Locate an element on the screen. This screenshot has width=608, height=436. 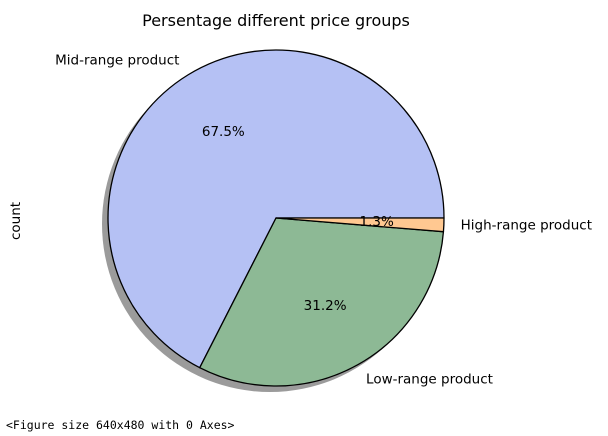
pct-label: 67.5% is located at coordinates (223, 132).